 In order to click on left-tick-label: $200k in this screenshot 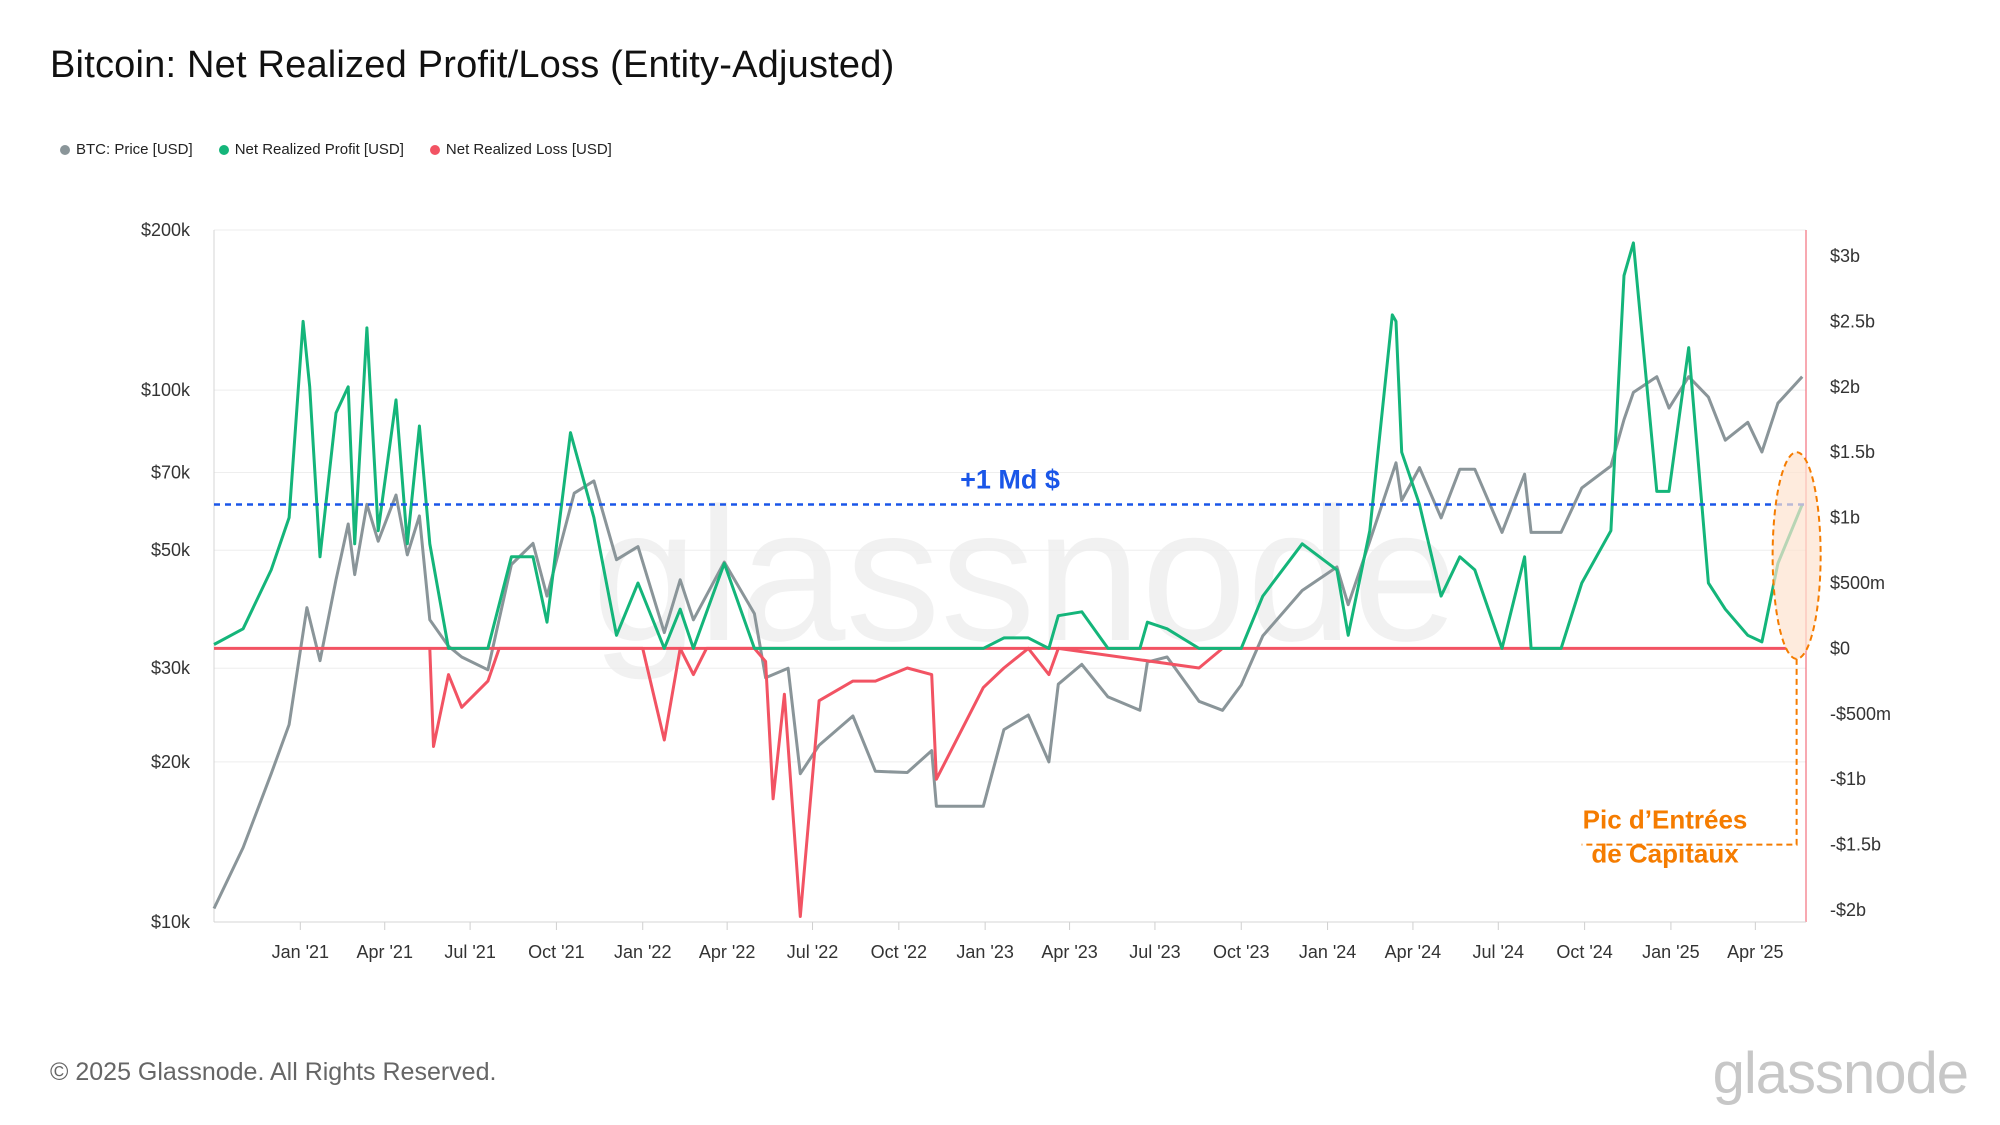, I will do `click(166, 230)`.